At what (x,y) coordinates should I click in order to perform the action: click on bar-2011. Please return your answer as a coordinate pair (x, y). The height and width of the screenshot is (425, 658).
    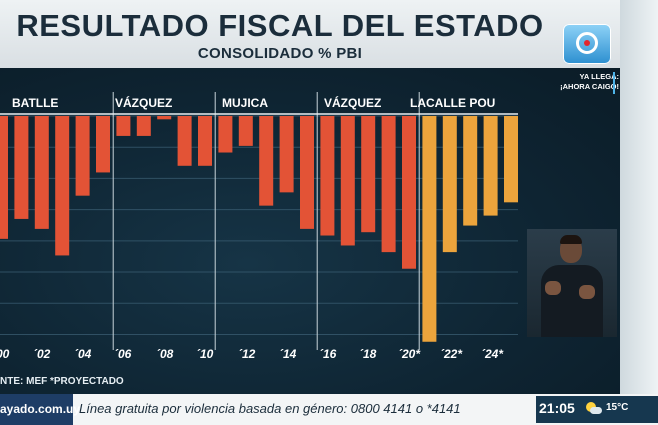
    Looking at the image, I should click on (245, 131).